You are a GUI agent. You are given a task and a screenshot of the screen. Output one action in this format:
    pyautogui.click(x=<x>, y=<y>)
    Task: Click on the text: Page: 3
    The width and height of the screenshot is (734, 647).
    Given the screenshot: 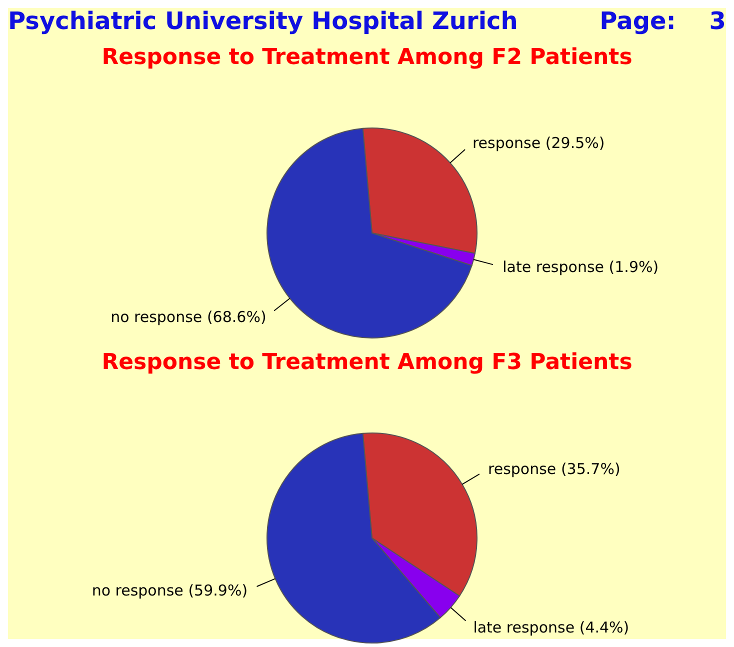 What is the action you would take?
    pyautogui.click(x=663, y=22)
    